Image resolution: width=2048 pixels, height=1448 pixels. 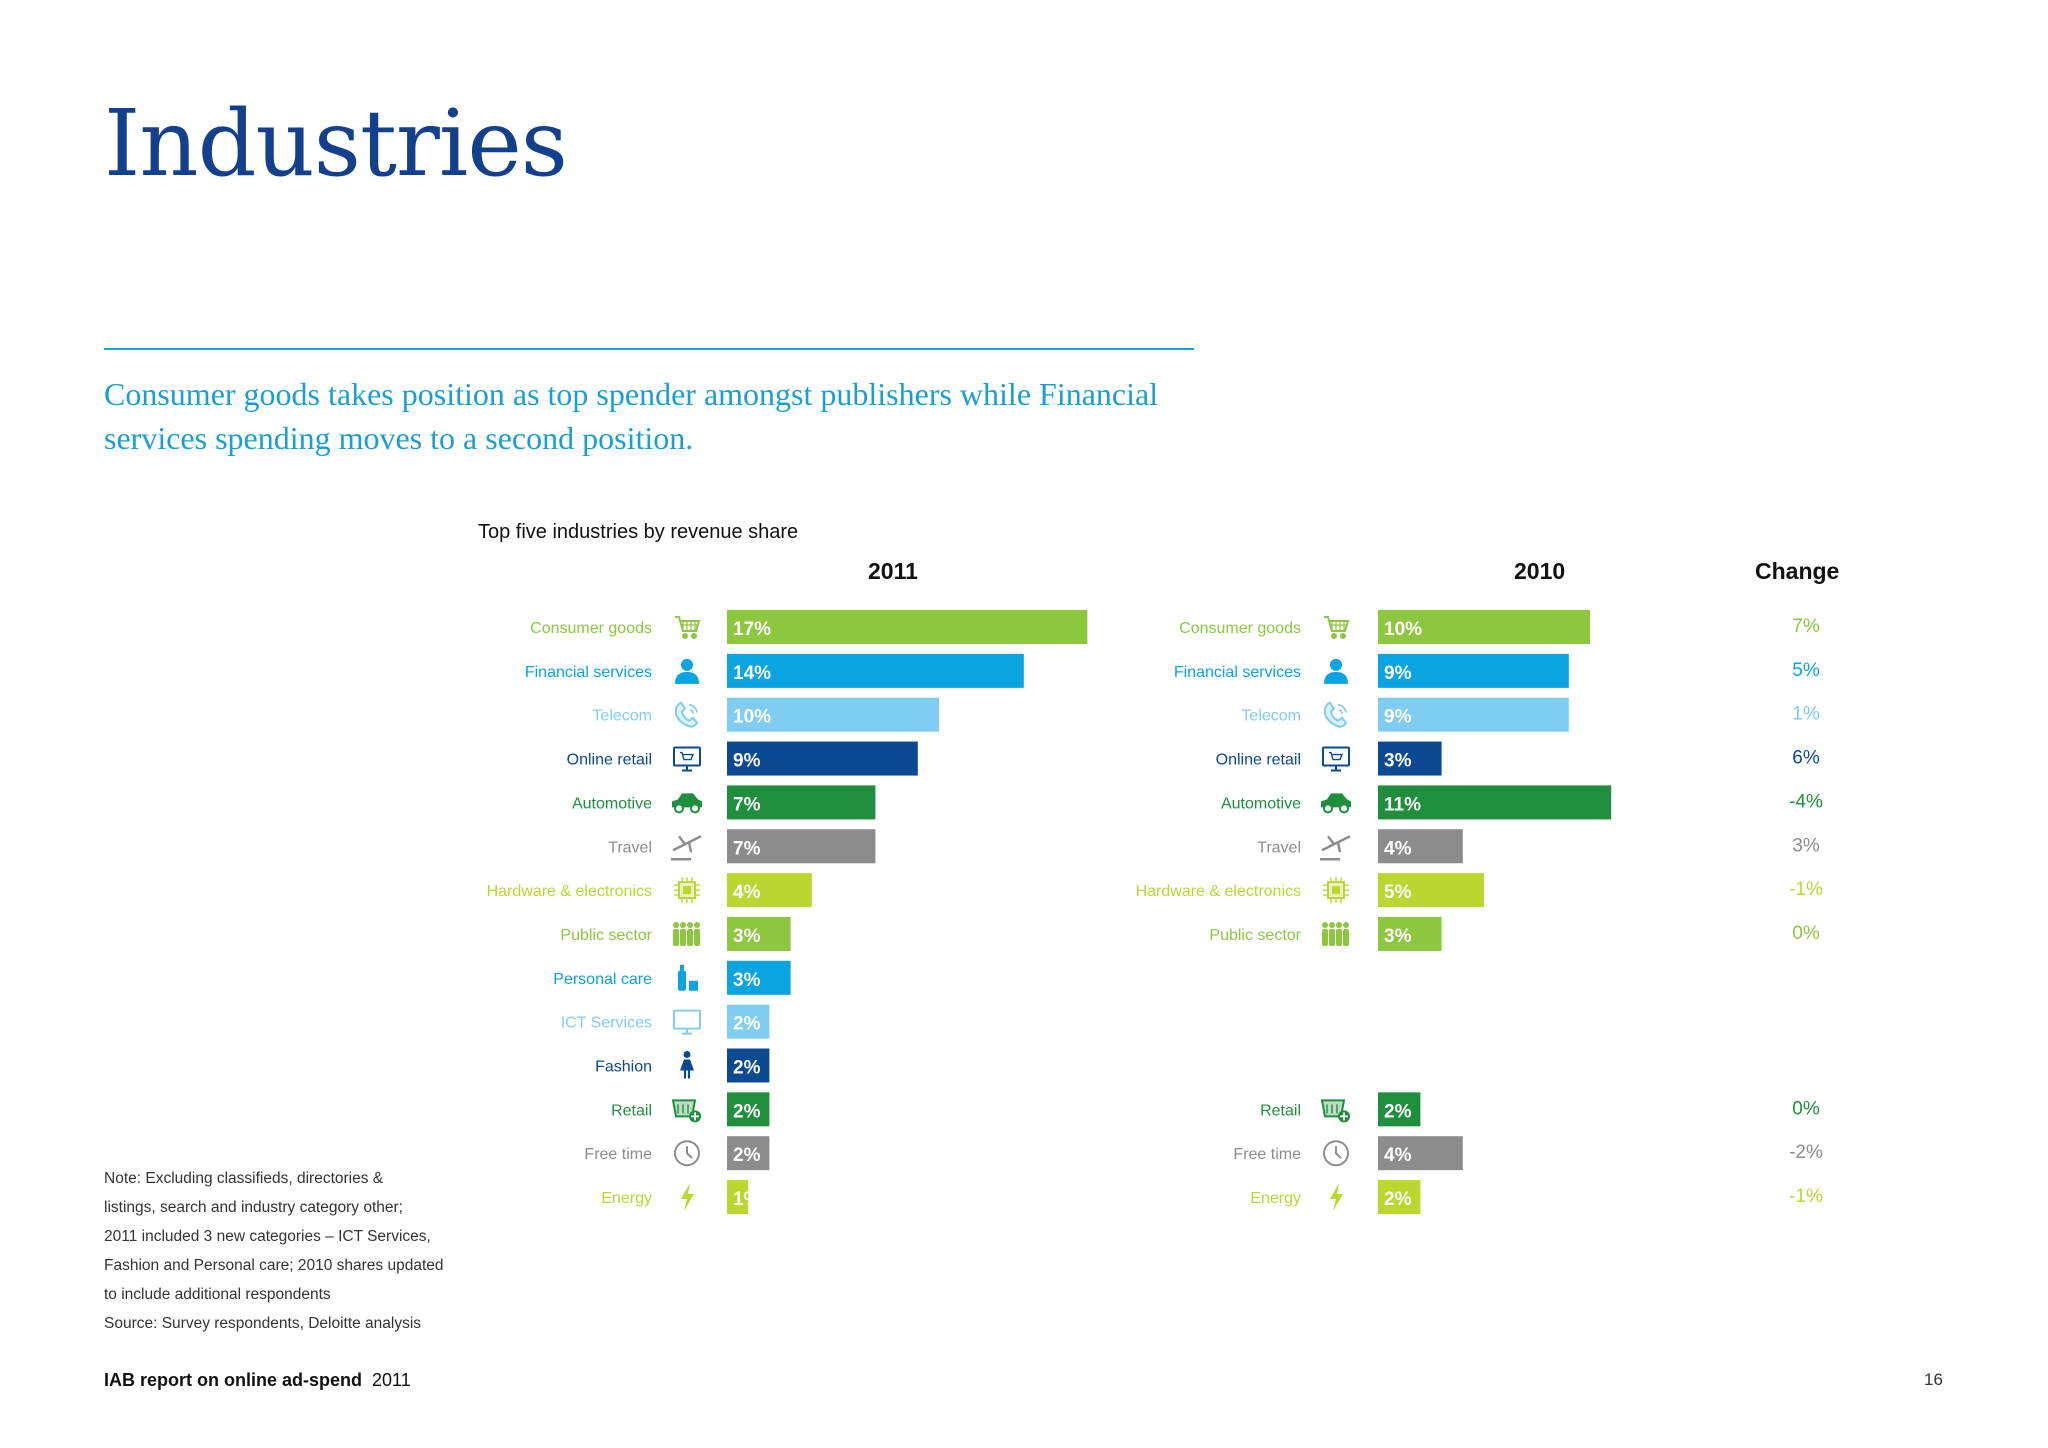 What do you see at coordinates (1336, 671) in the screenshot?
I see `person-icon` at bounding box center [1336, 671].